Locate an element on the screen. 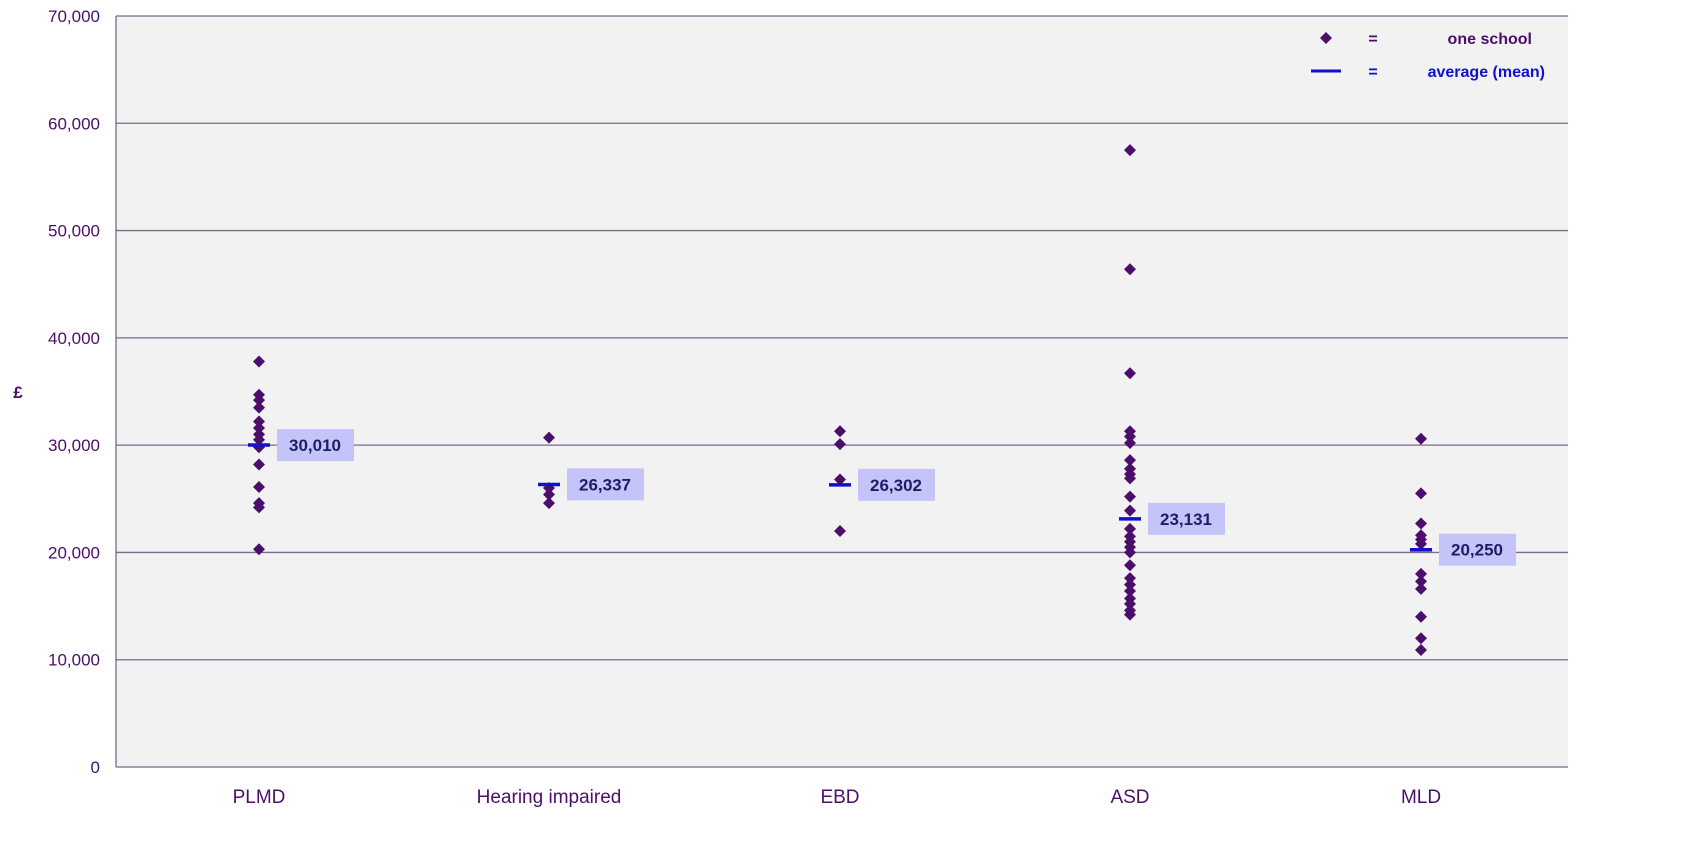 The height and width of the screenshot is (868, 1692). y-tick-label: 20,000 is located at coordinates (74, 552).